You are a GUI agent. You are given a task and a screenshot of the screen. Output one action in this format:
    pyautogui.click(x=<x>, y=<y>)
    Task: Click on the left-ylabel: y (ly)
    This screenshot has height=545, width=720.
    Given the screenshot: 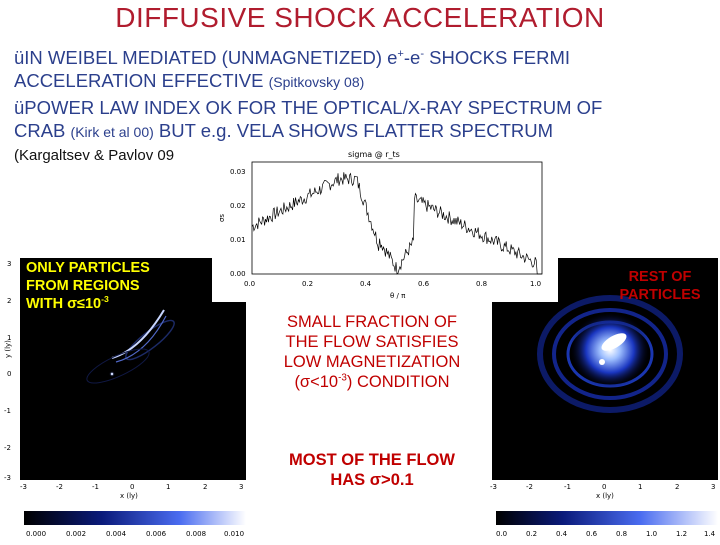 What is the action you would take?
    pyautogui.click(x=8, y=349)
    